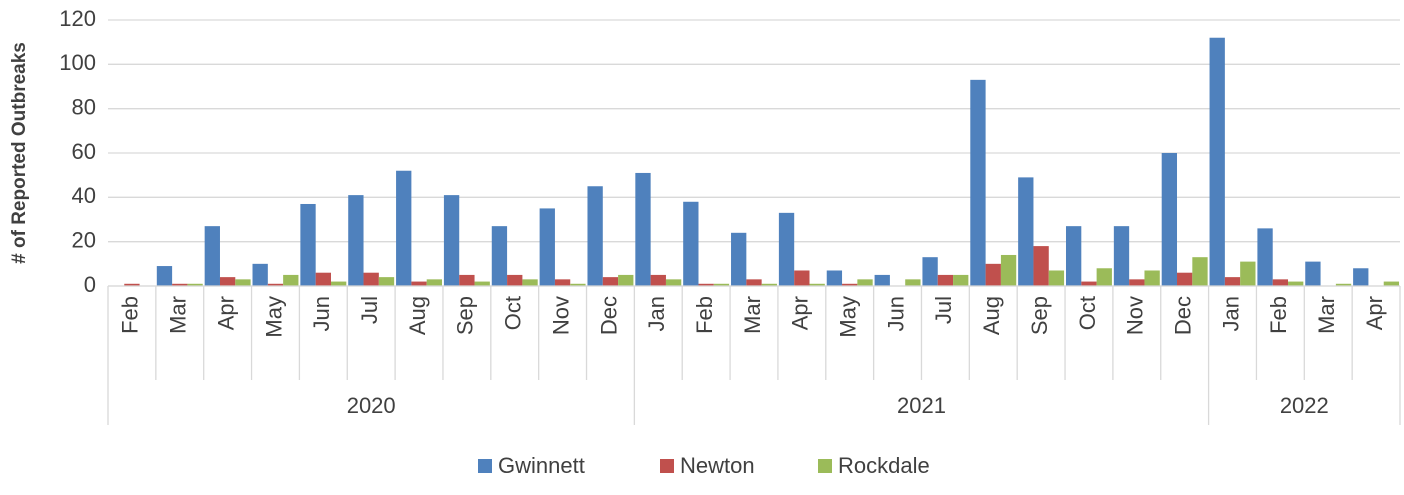  Describe the element at coordinates (1304, 405) in the screenshot. I see `year-label: 2022` at that location.